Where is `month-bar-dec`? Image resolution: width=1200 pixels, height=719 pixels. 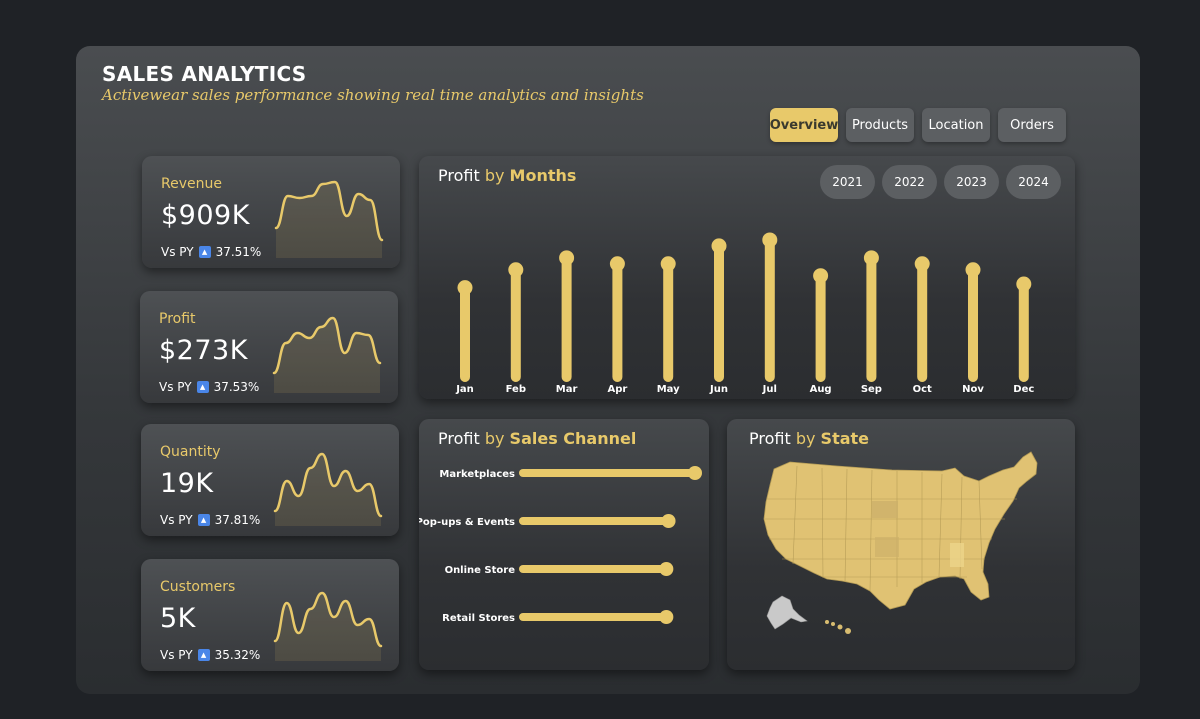 month-bar-dec is located at coordinates (1024, 329).